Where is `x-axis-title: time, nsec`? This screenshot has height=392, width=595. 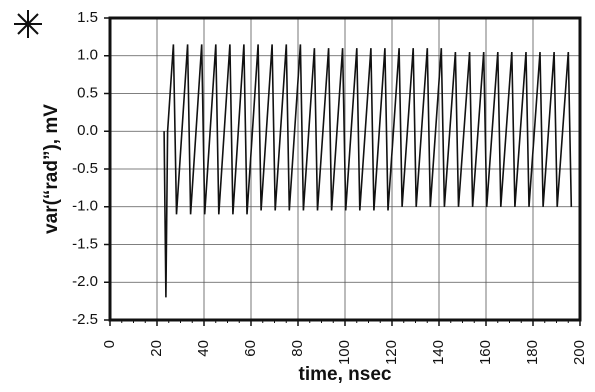
x-axis-title: time, nsec is located at coordinates (345, 374).